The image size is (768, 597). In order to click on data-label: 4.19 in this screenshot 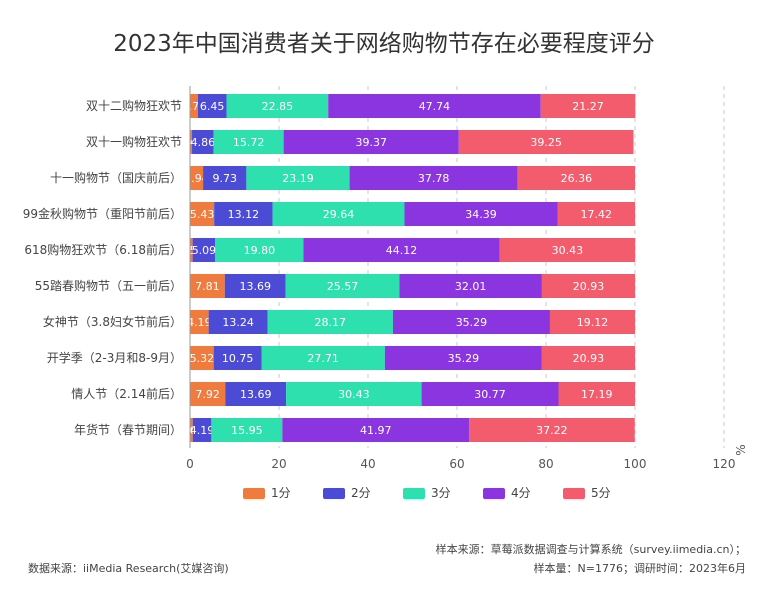, I will do `click(202, 430)`.